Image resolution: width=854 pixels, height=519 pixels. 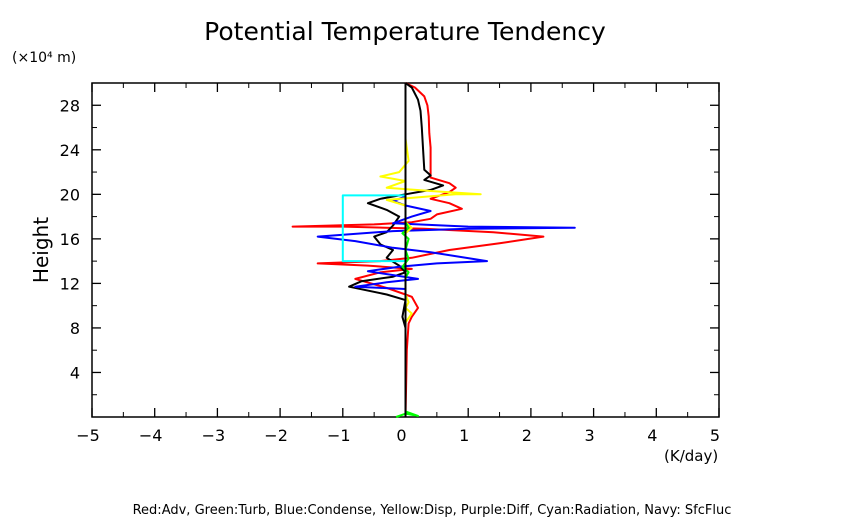 What do you see at coordinates (151, 435) in the screenshot?
I see `x-tick-label: −4` at bounding box center [151, 435].